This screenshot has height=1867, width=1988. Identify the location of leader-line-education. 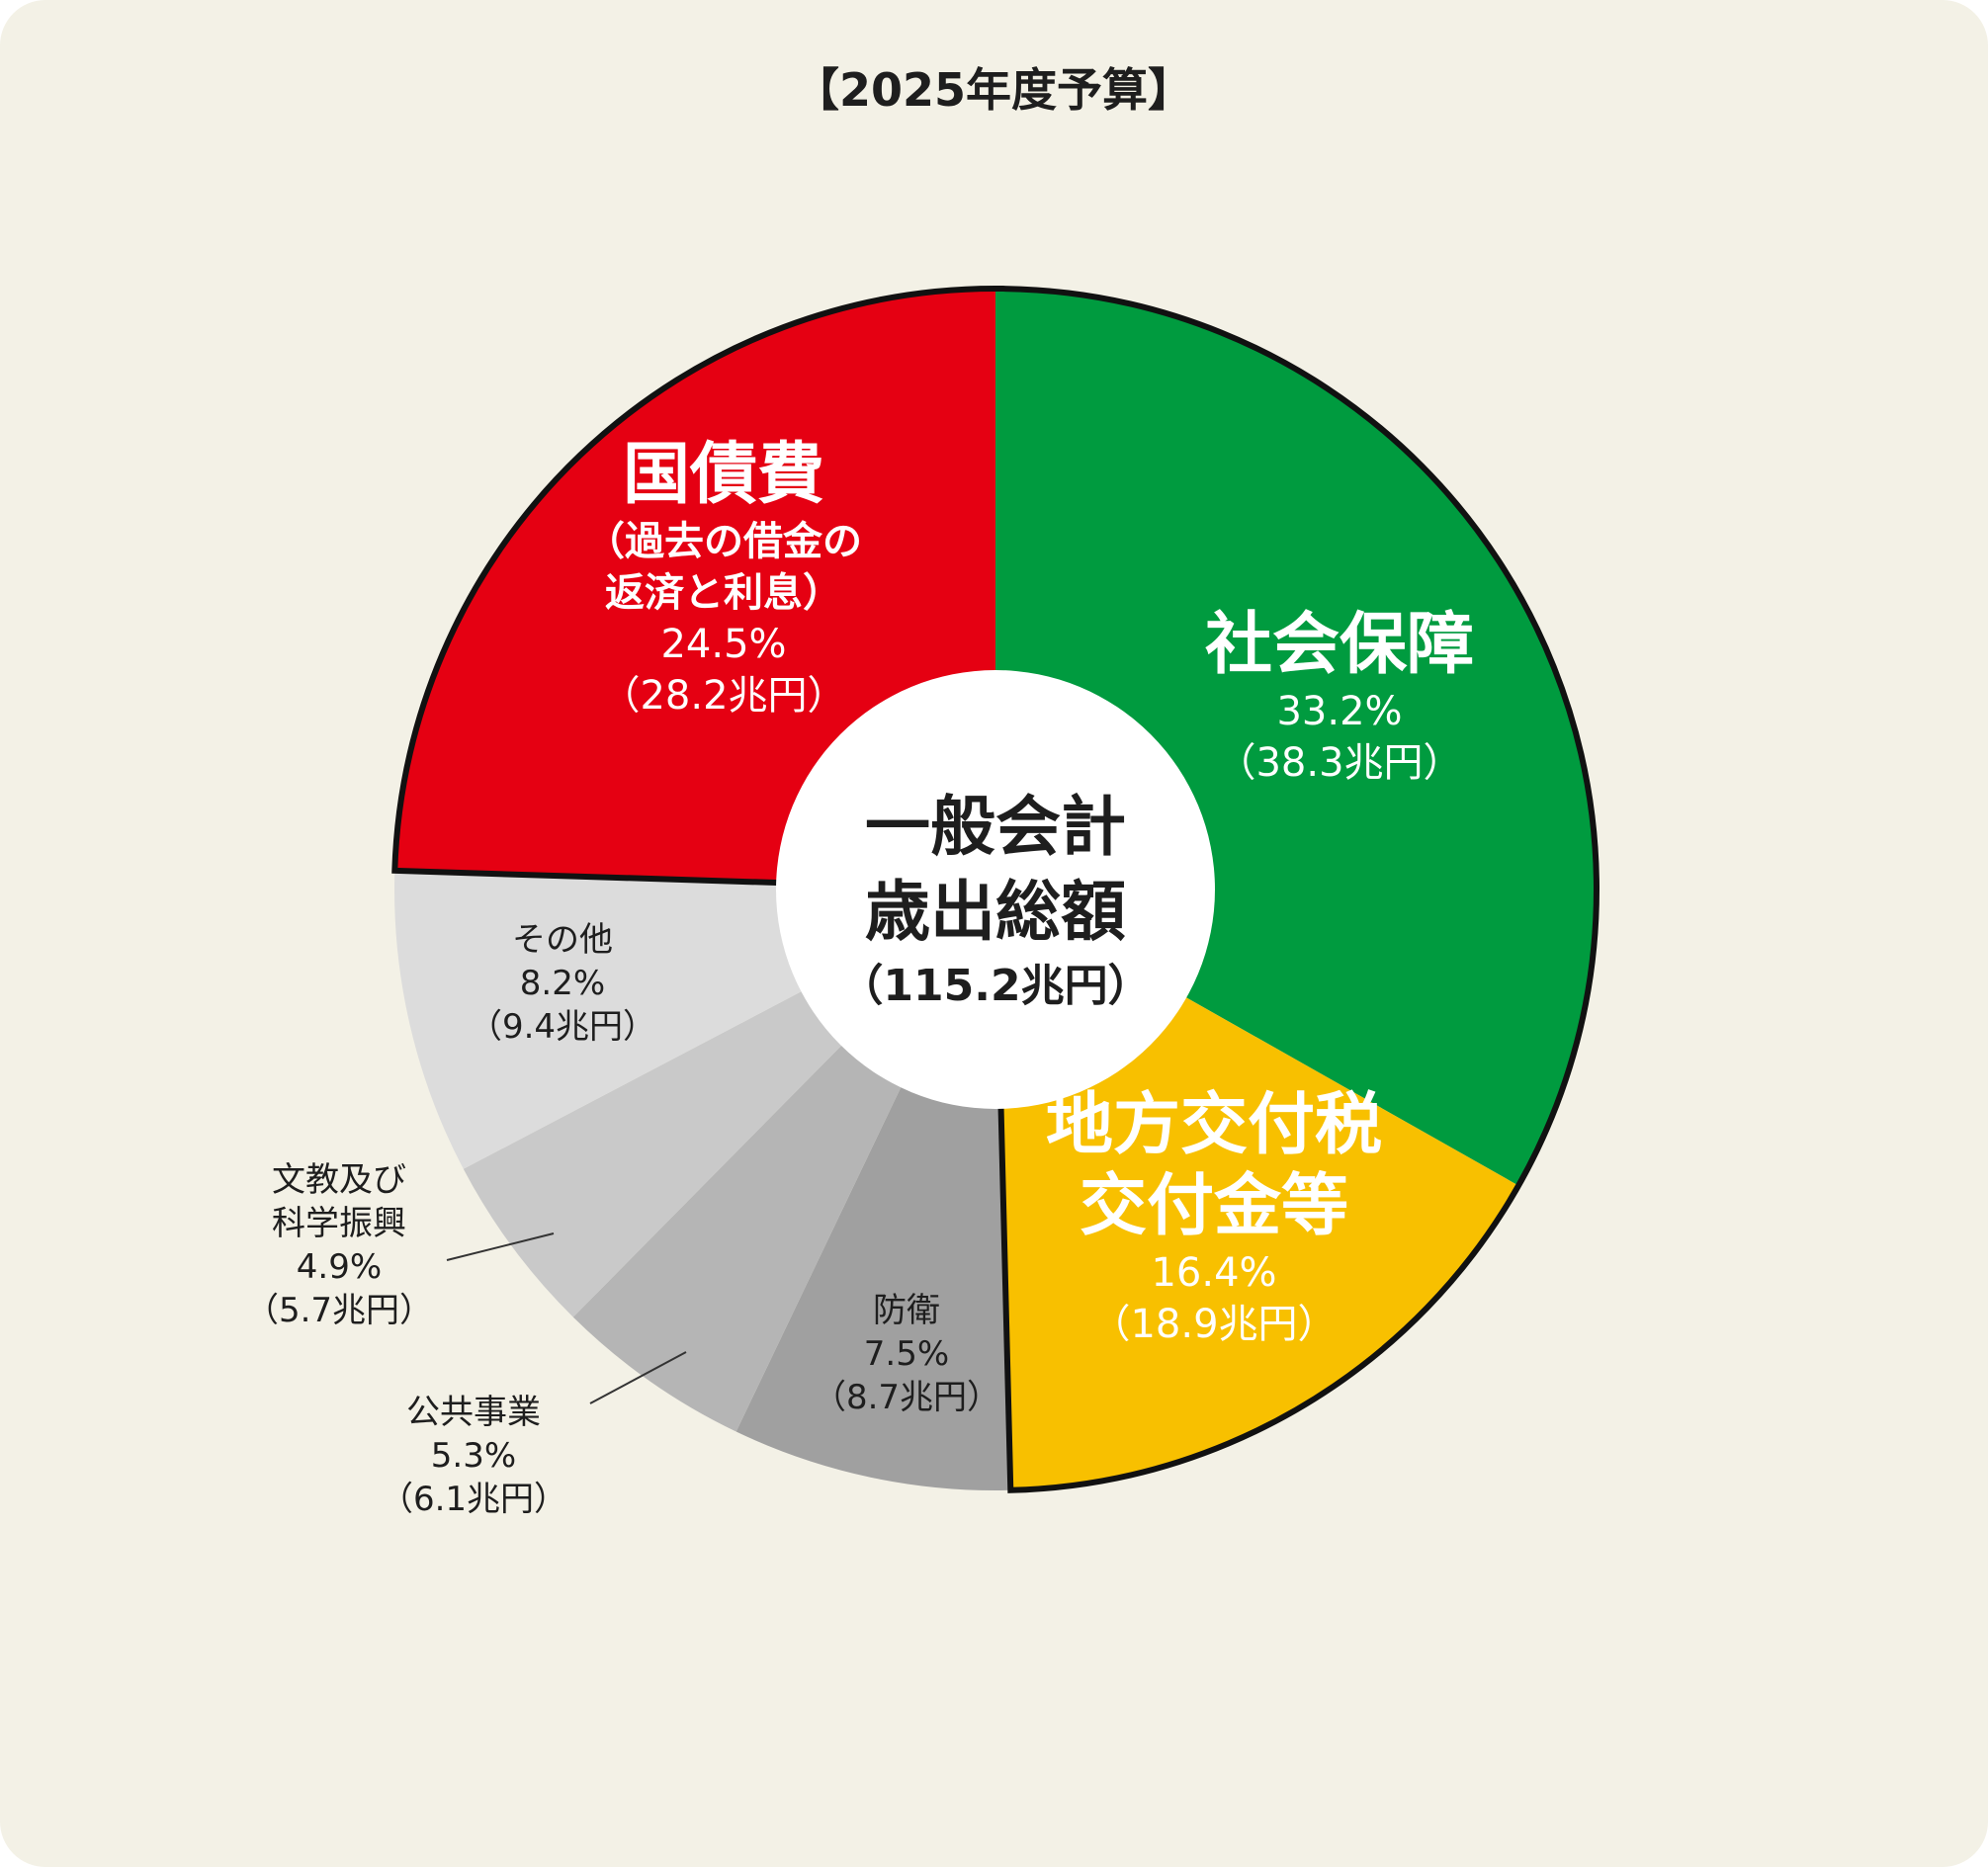
(500, 1246).